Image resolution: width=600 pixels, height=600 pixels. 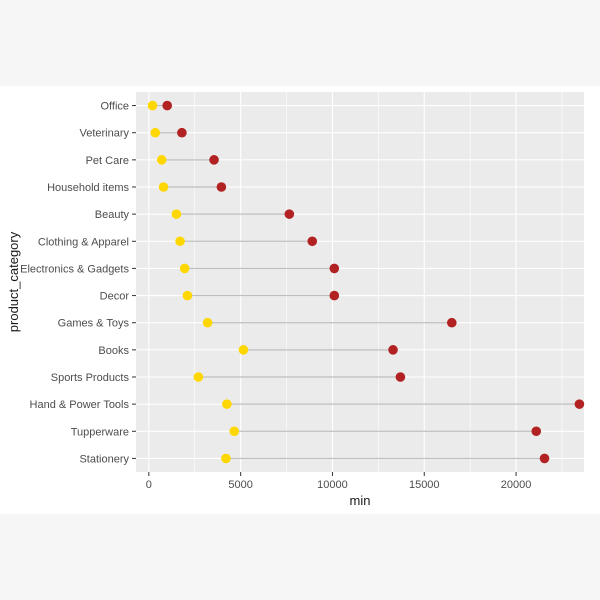 I want to click on y-tick-label: Veterinary, so click(x=104, y=134).